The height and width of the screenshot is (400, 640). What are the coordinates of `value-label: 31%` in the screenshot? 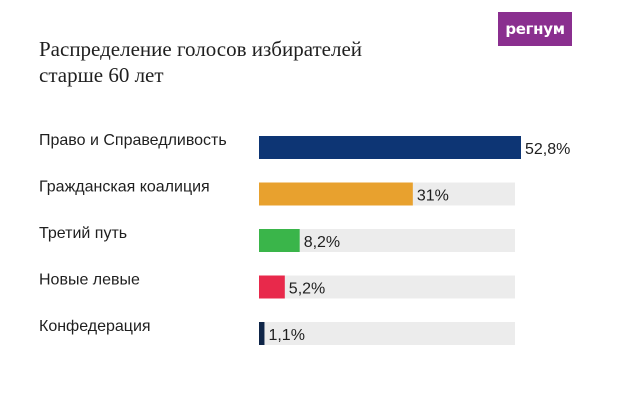 It's located at (433, 196).